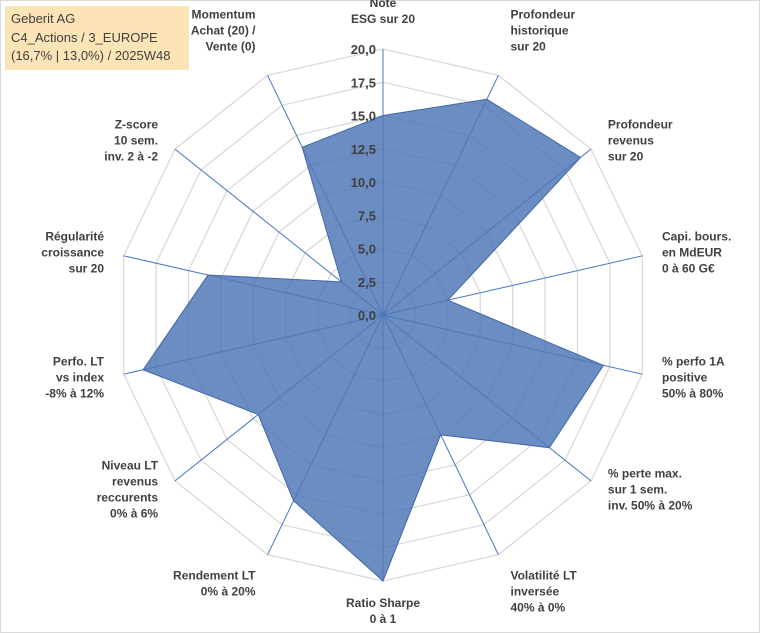 The width and height of the screenshot is (760, 633). Describe the element at coordinates (363, 149) in the screenshot. I see `tick-label: 12,5` at that location.